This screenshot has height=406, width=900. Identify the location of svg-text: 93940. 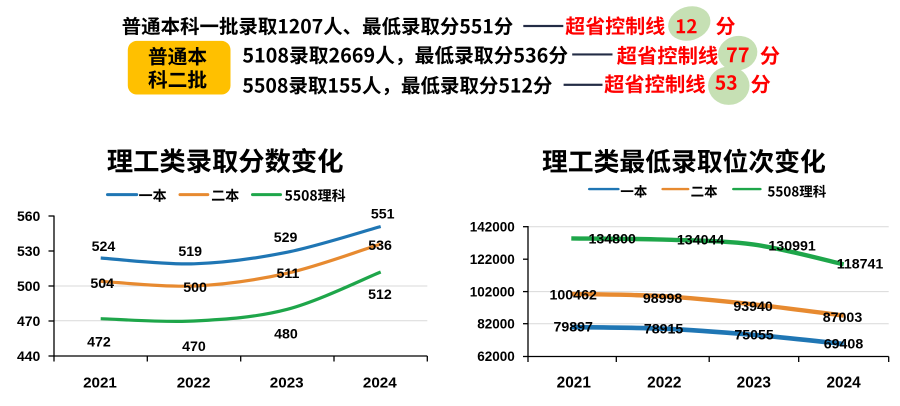
(753, 307).